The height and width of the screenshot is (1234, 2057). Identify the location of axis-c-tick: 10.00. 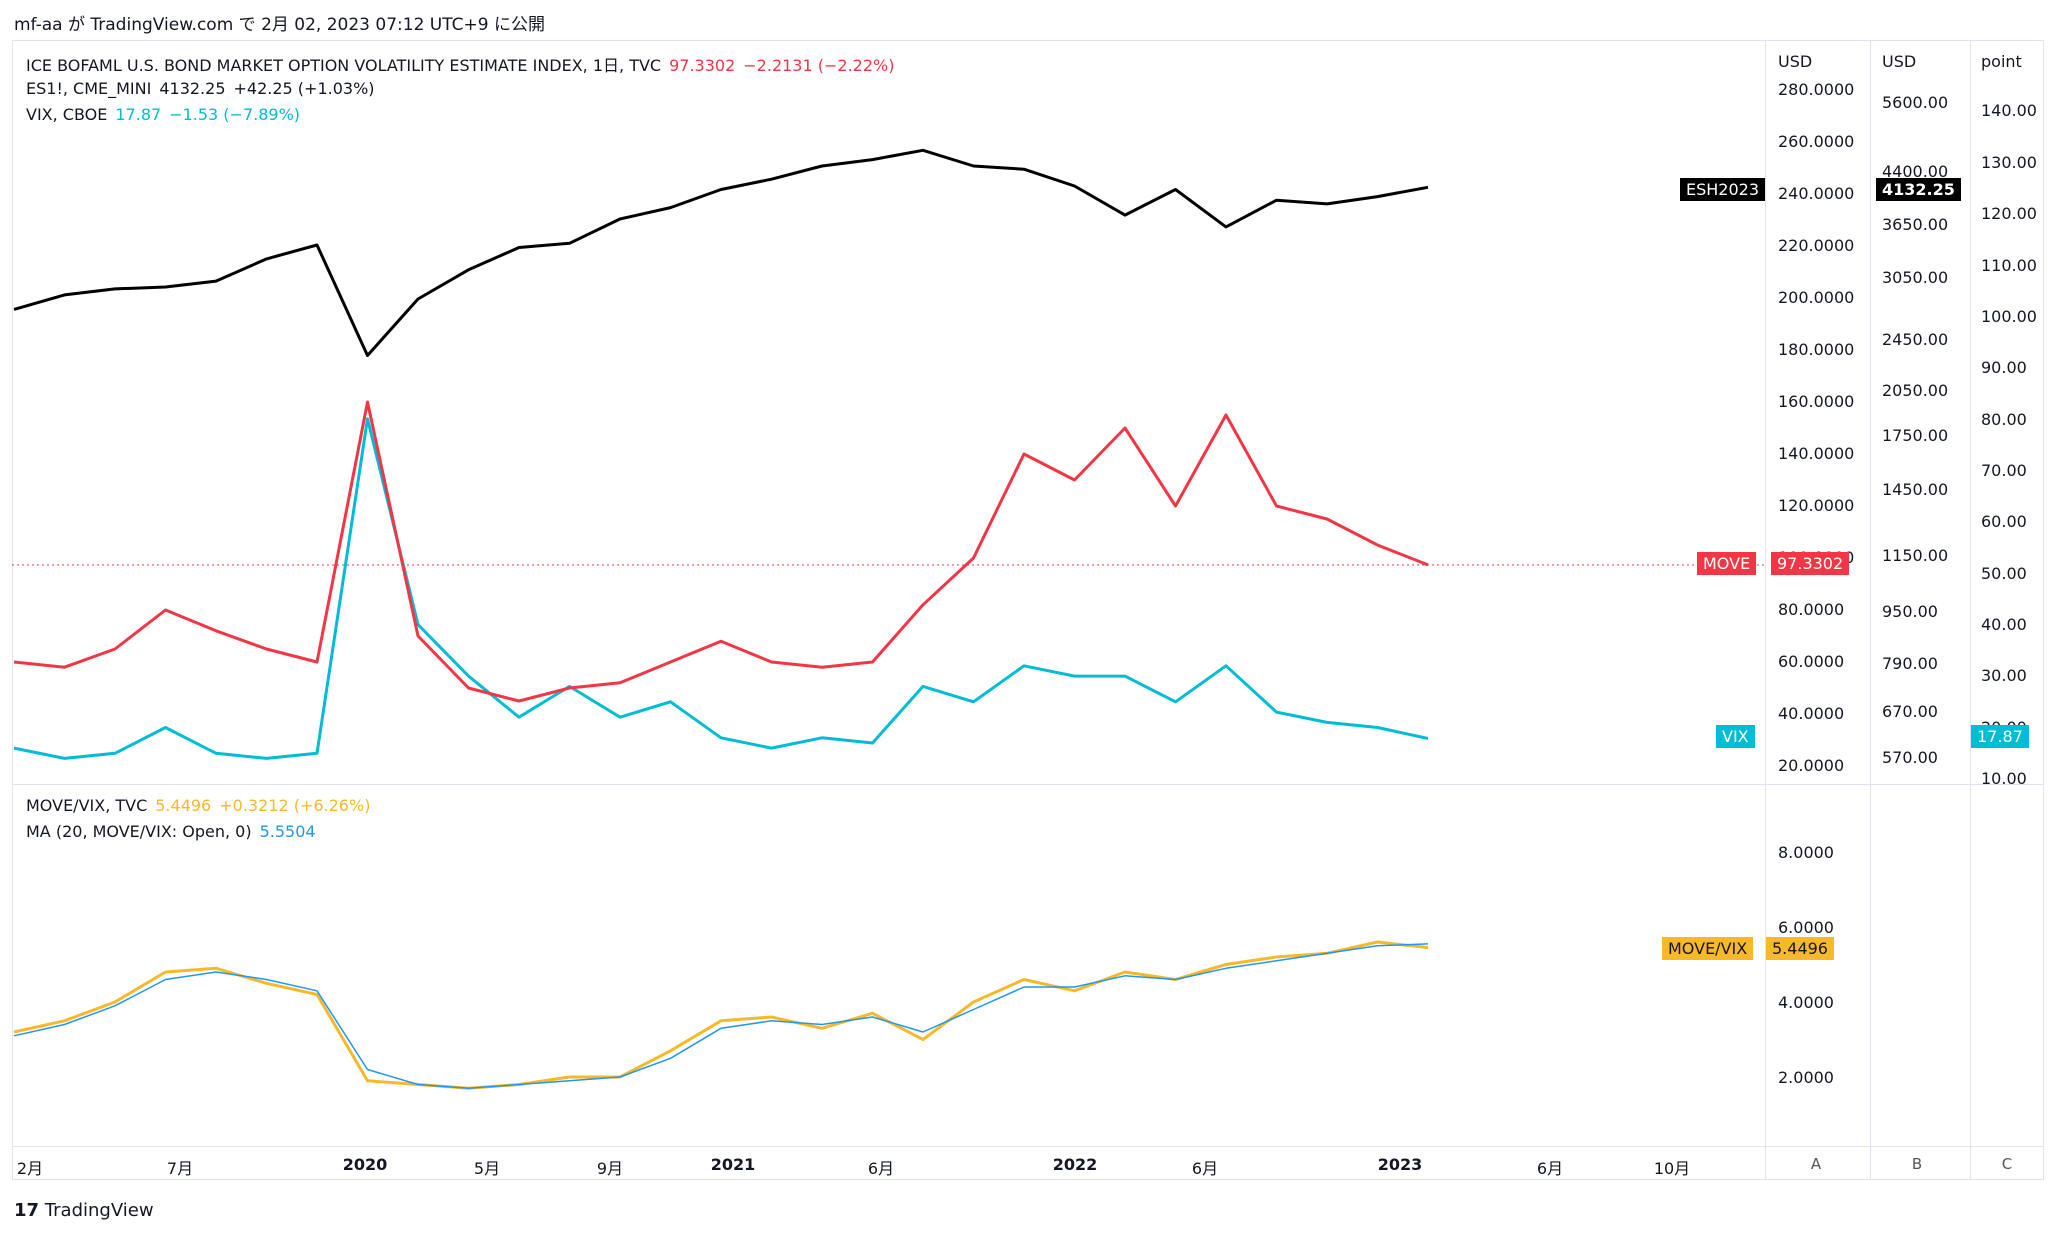
(2004, 778).